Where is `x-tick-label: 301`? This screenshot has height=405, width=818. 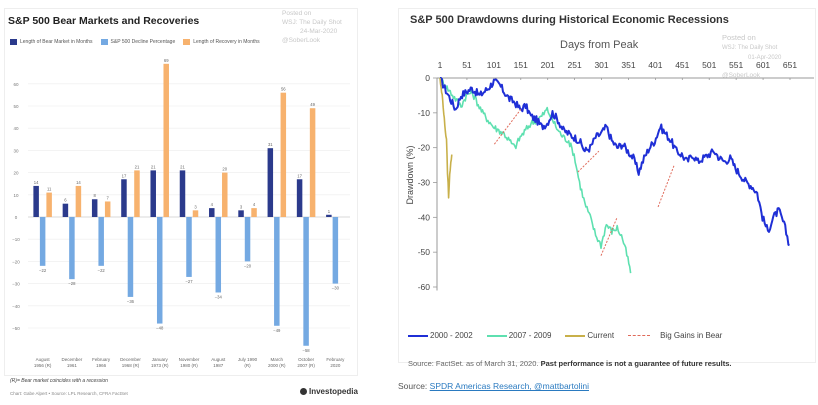 x-tick-label: 301 is located at coordinates (601, 65).